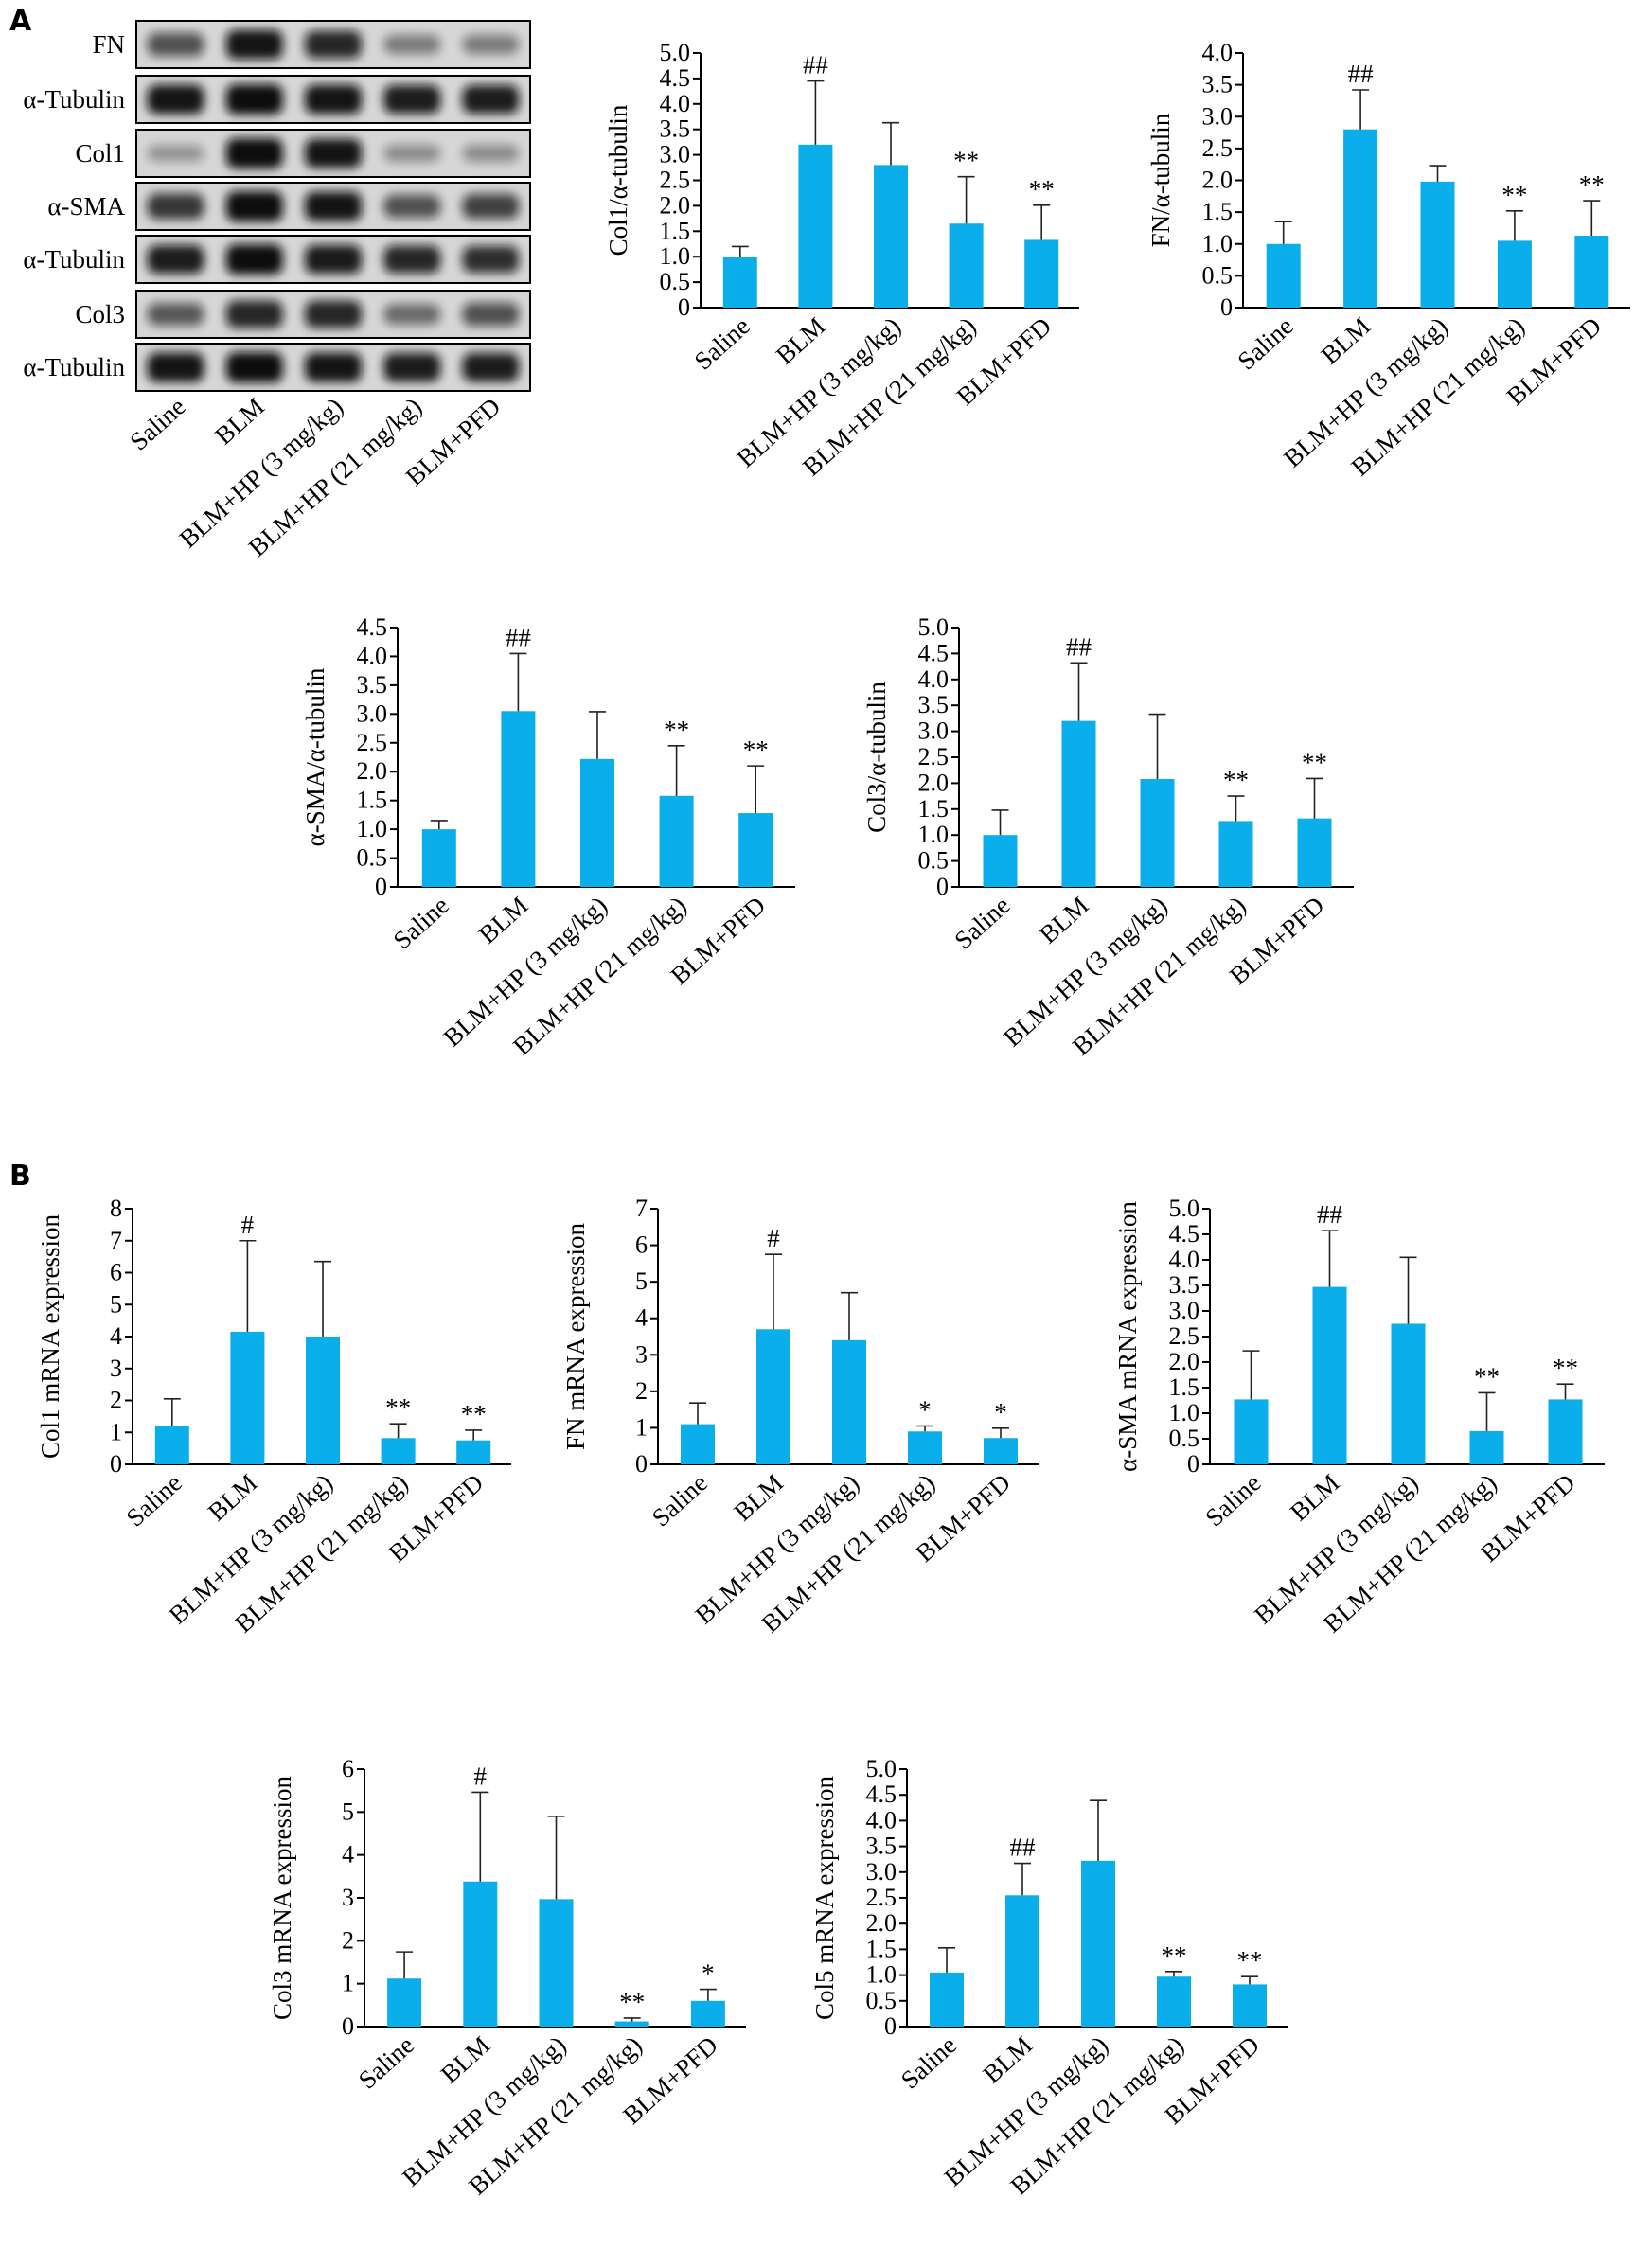  What do you see at coordinates (1000, 1412) in the screenshot?
I see `significance-label: *` at bounding box center [1000, 1412].